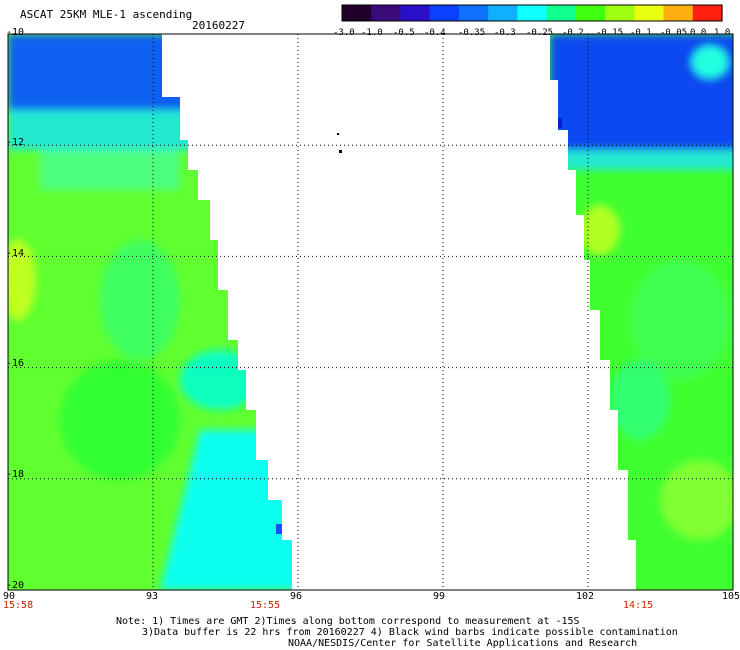 The width and height of the screenshot is (740, 650). What do you see at coordinates (15, 253) in the screenshot?
I see `lat-label: -14` at bounding box center [15, 253].